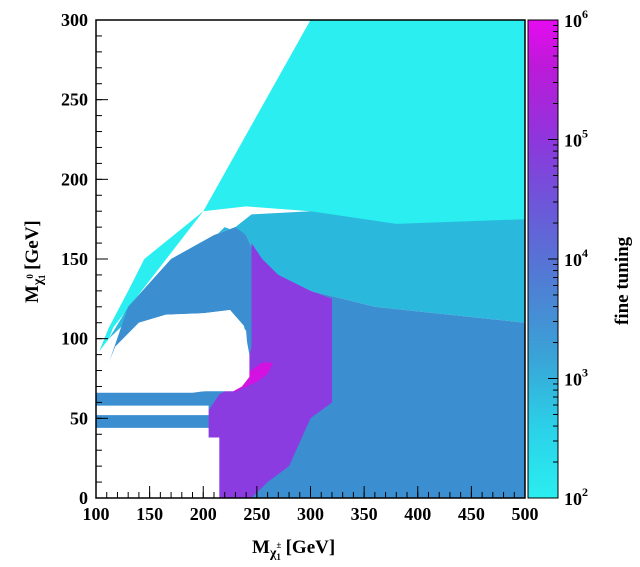 The width and height of the screenshot is (640, 567). I want to click on colorbar-axis: 10² 10³ 10⁴ 10⁵ 10⁶, so click(568, 258).